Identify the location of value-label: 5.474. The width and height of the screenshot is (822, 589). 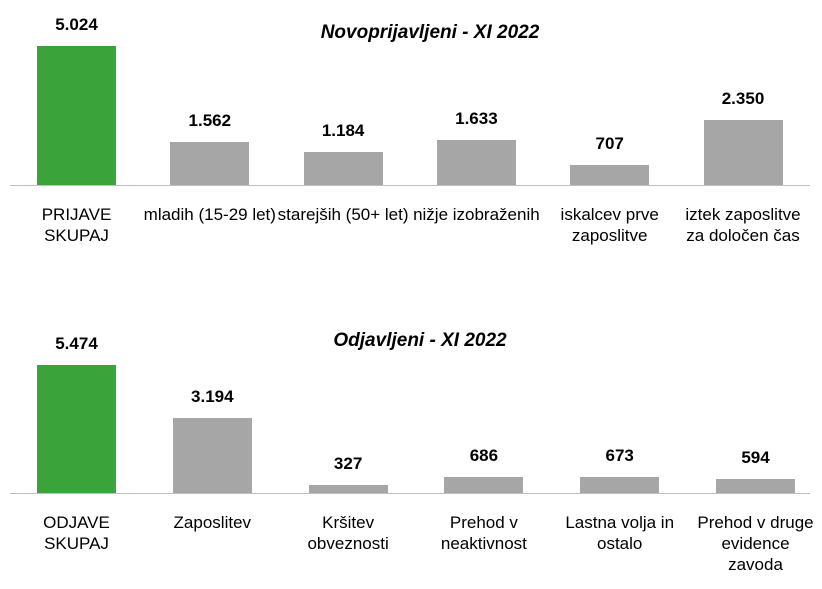
(76, 343).